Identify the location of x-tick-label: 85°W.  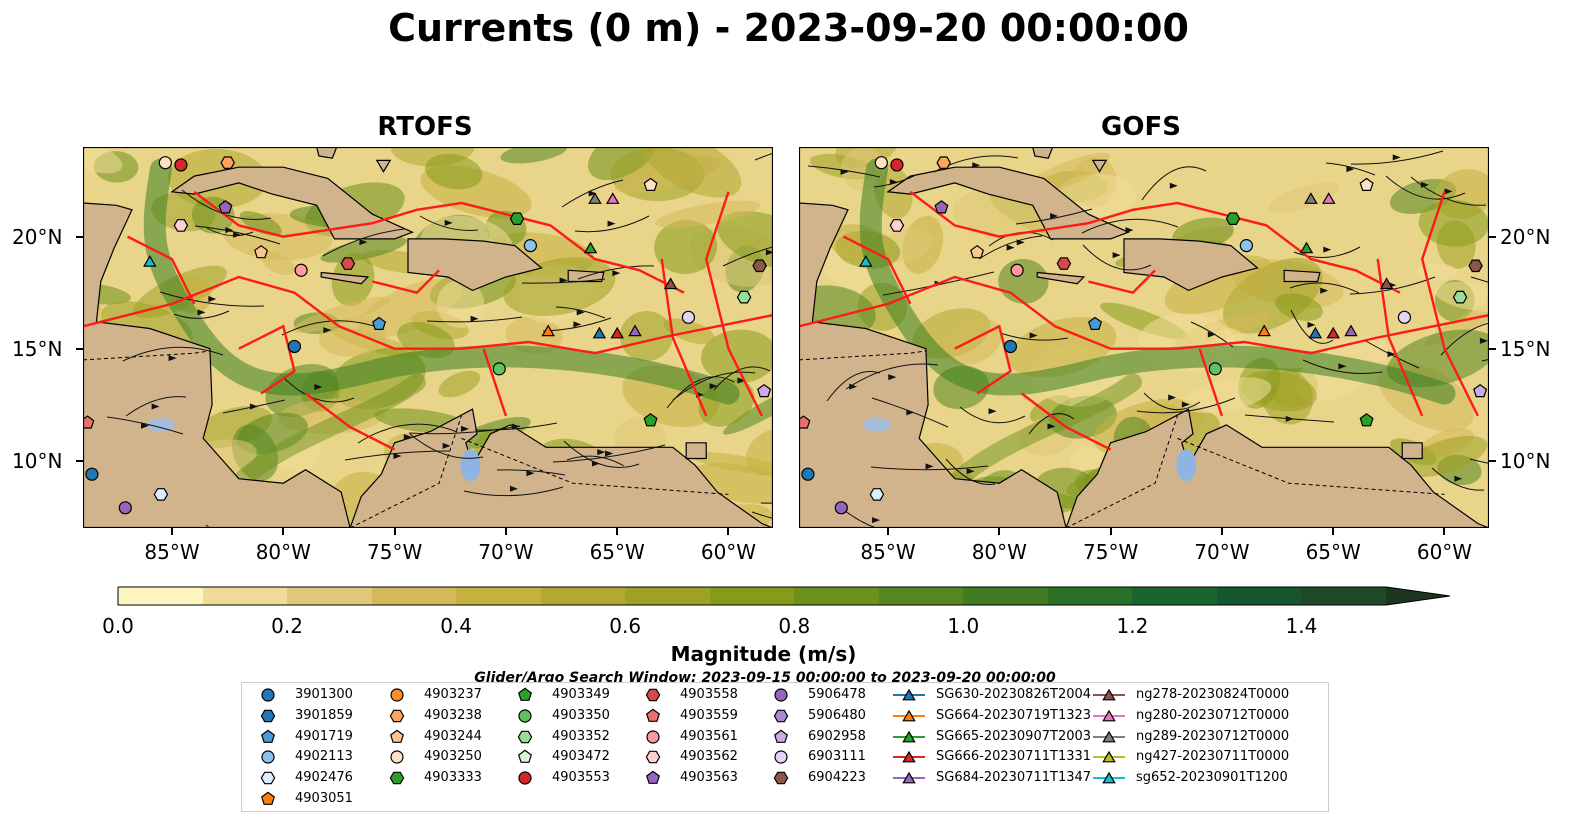
(172, 552).